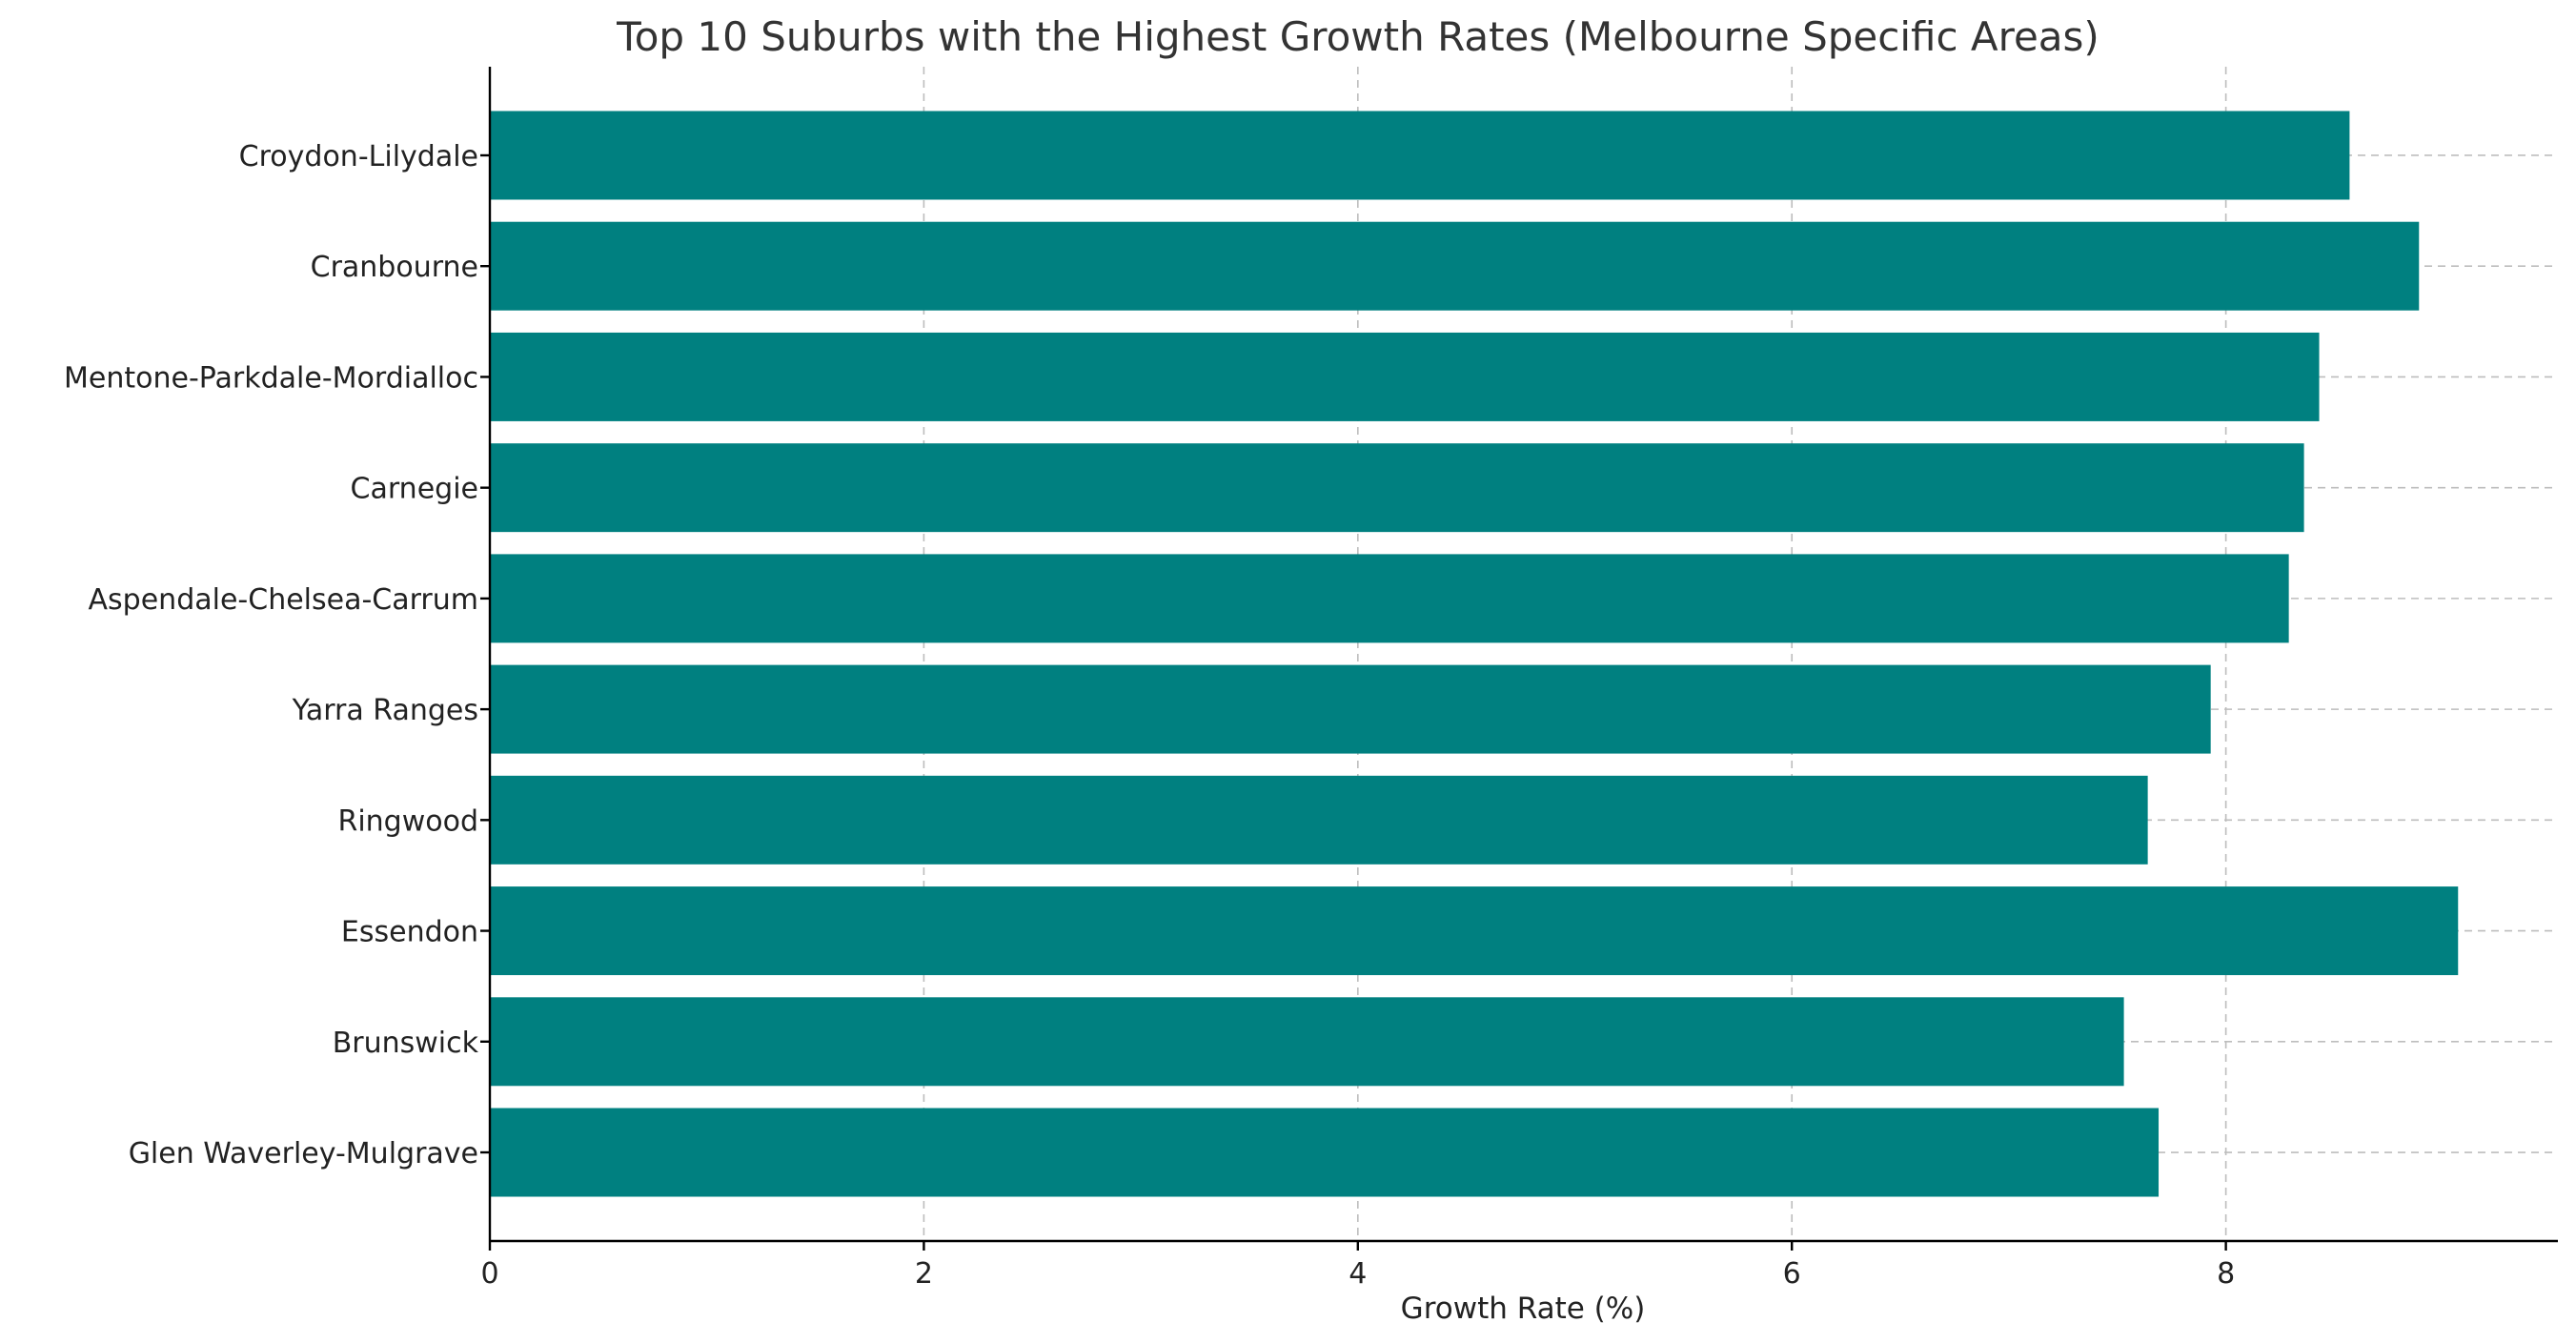 This screenshot has height=1343, width=2576. Describe the element at coordinates (358, 157) in the screenshot. I see `category-label: Croydon-Lilydale` at that location.